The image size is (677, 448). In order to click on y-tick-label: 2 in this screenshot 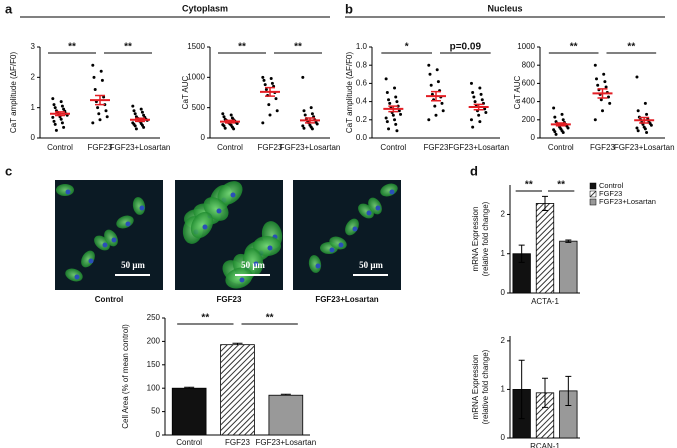, I will do `click(33, 76)`.